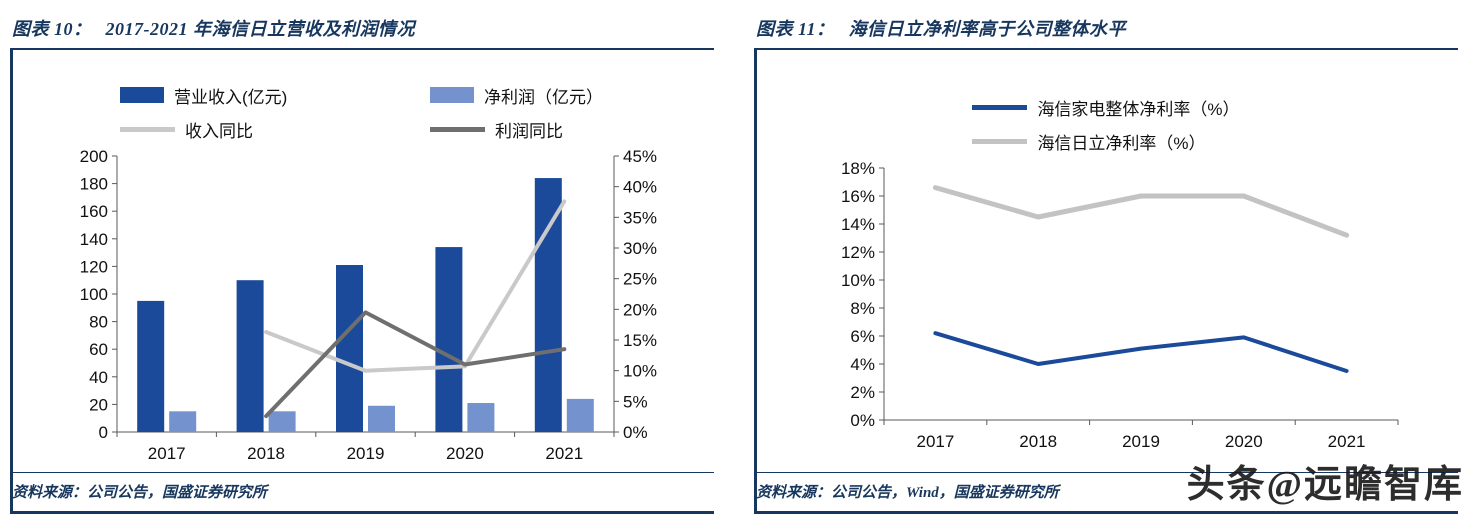 This screenshot has height=514, width=1472. I want to click on figure-title-text: 2017-2021 年海信日立营收及利润情况, so click(260, 29).